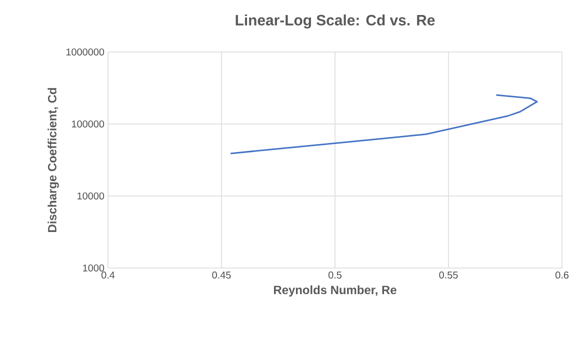 This screenshot has height=339, width=576. I want to click on x-axis-title: Reynolds Number, Re, so click(335, 291).